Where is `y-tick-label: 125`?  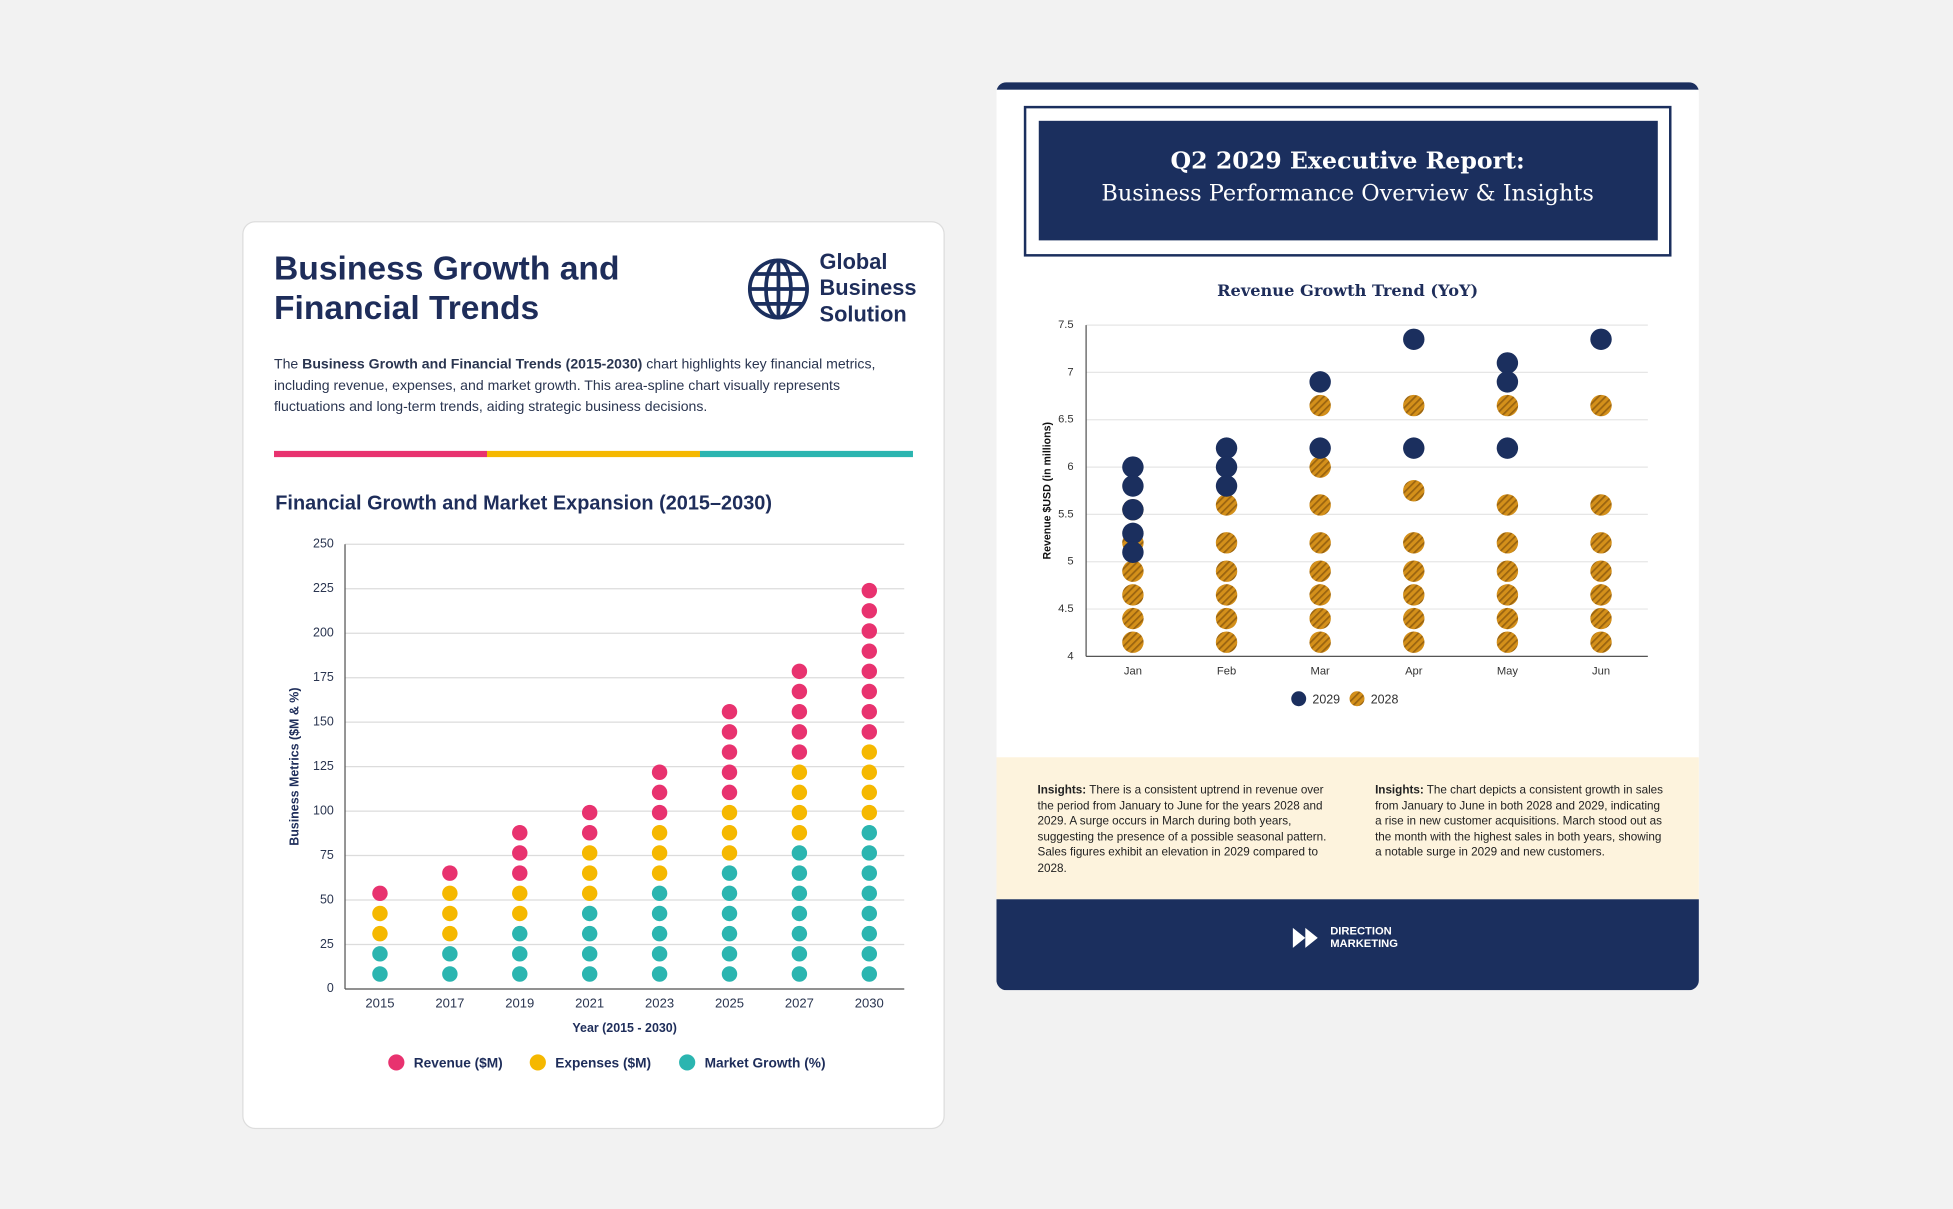
y-tick-label: 125 is located at coordinates (323, 766).